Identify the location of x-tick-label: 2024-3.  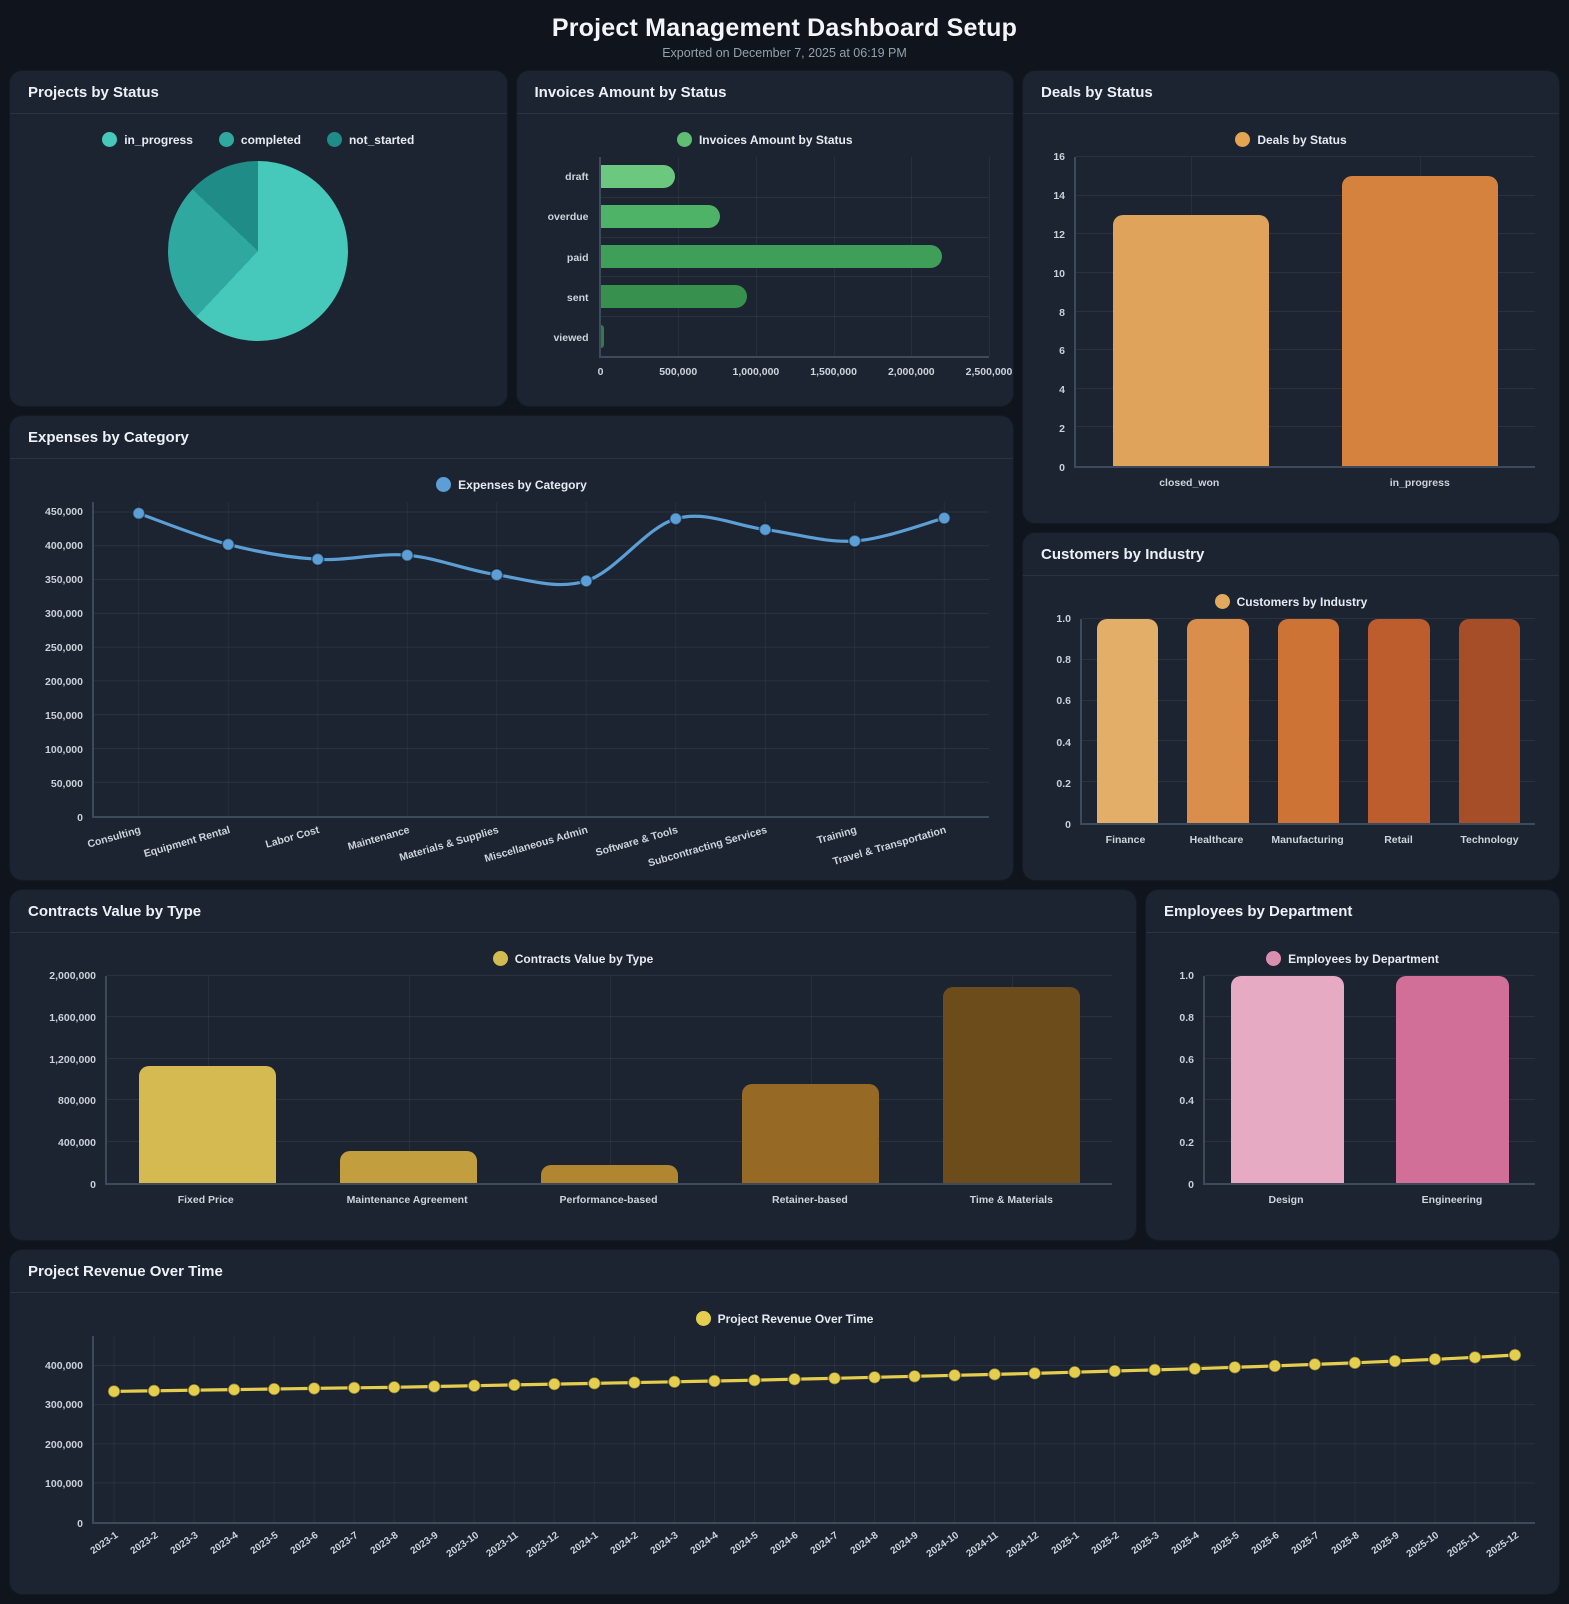
(664, 1543).